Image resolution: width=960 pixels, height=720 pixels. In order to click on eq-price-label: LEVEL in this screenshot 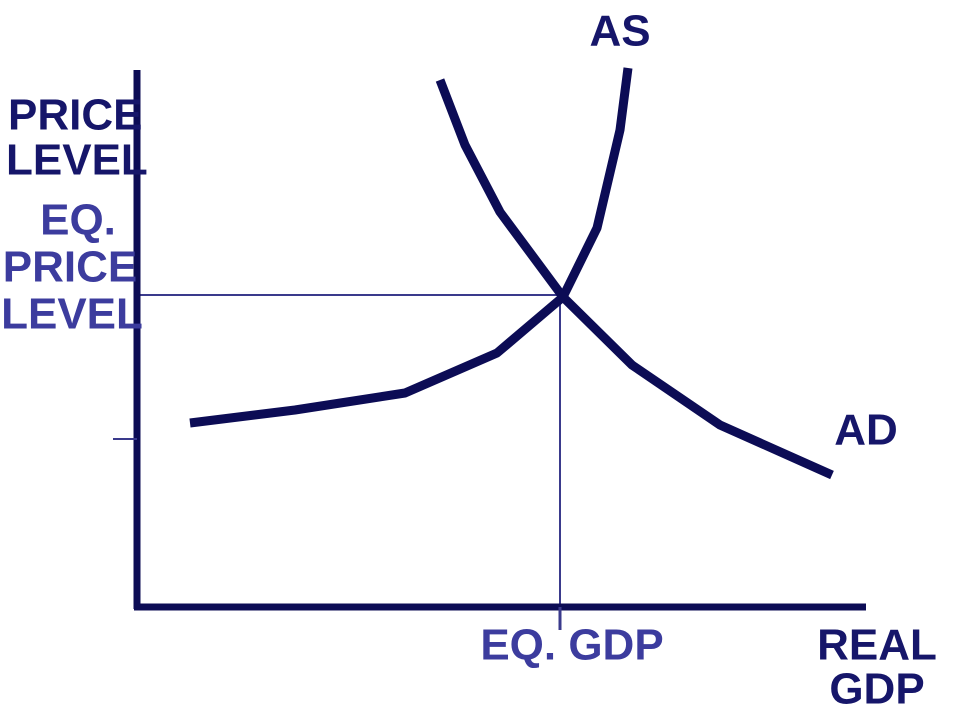, I will do `click(72, 314)`.